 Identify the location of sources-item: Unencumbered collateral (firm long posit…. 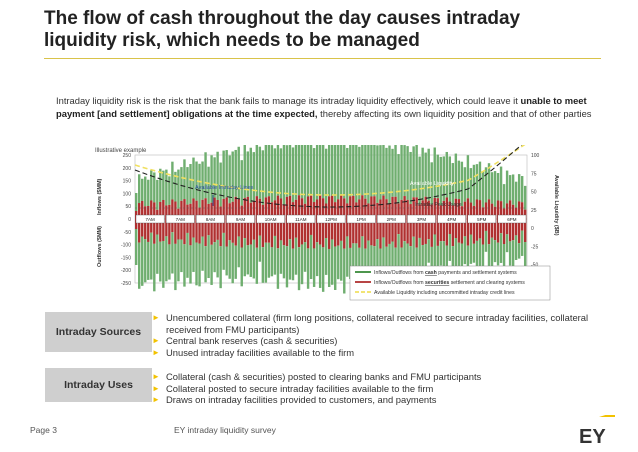
(387, 323).